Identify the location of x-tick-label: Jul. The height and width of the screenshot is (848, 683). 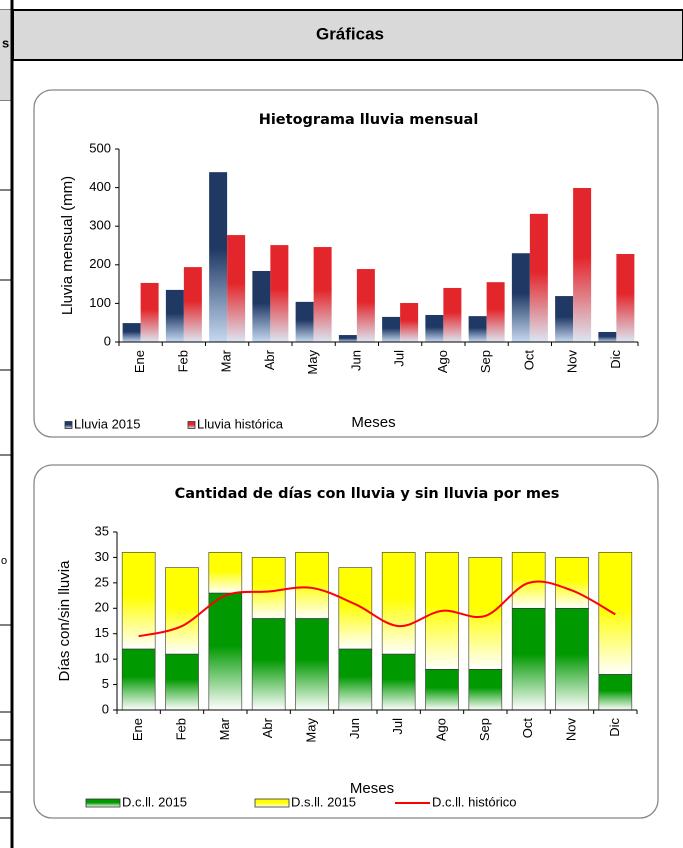
(397, 726).